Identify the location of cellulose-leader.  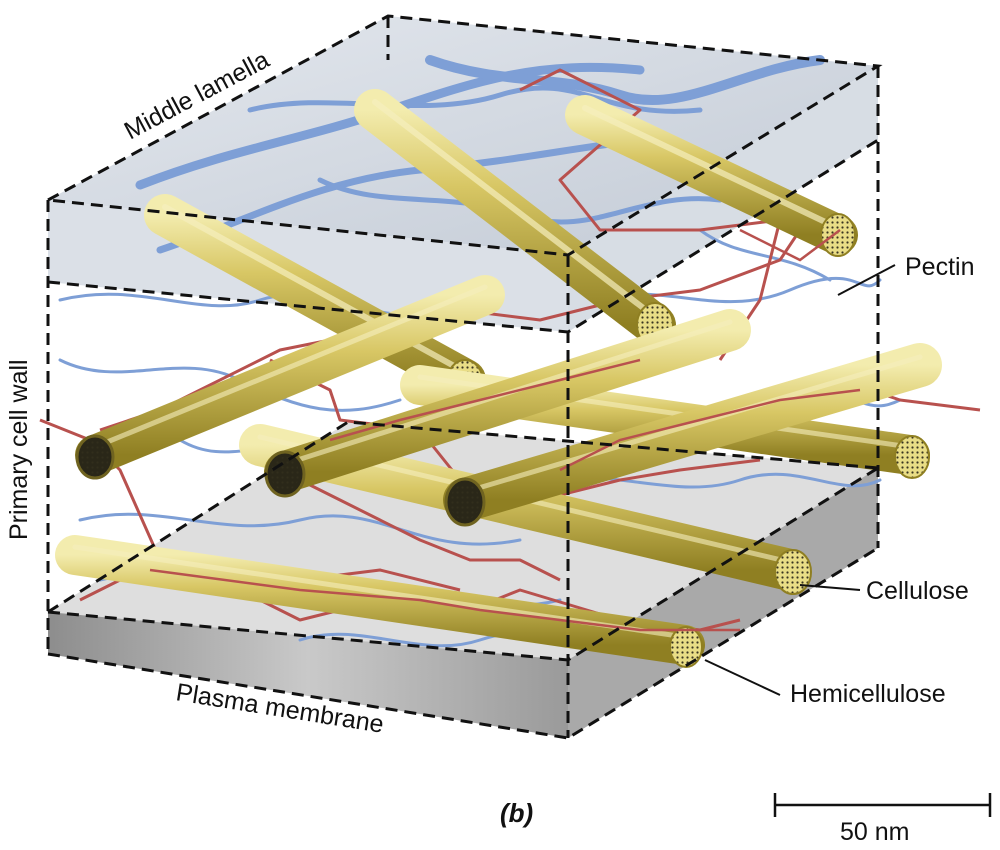
(830, 587).